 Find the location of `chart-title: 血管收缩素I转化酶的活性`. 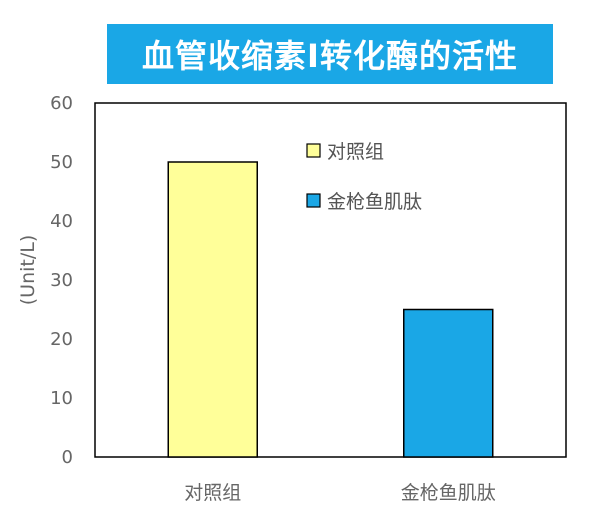

chart-title: 血管收缩素I转化酶的活性 is located at coordinates (330, 54).